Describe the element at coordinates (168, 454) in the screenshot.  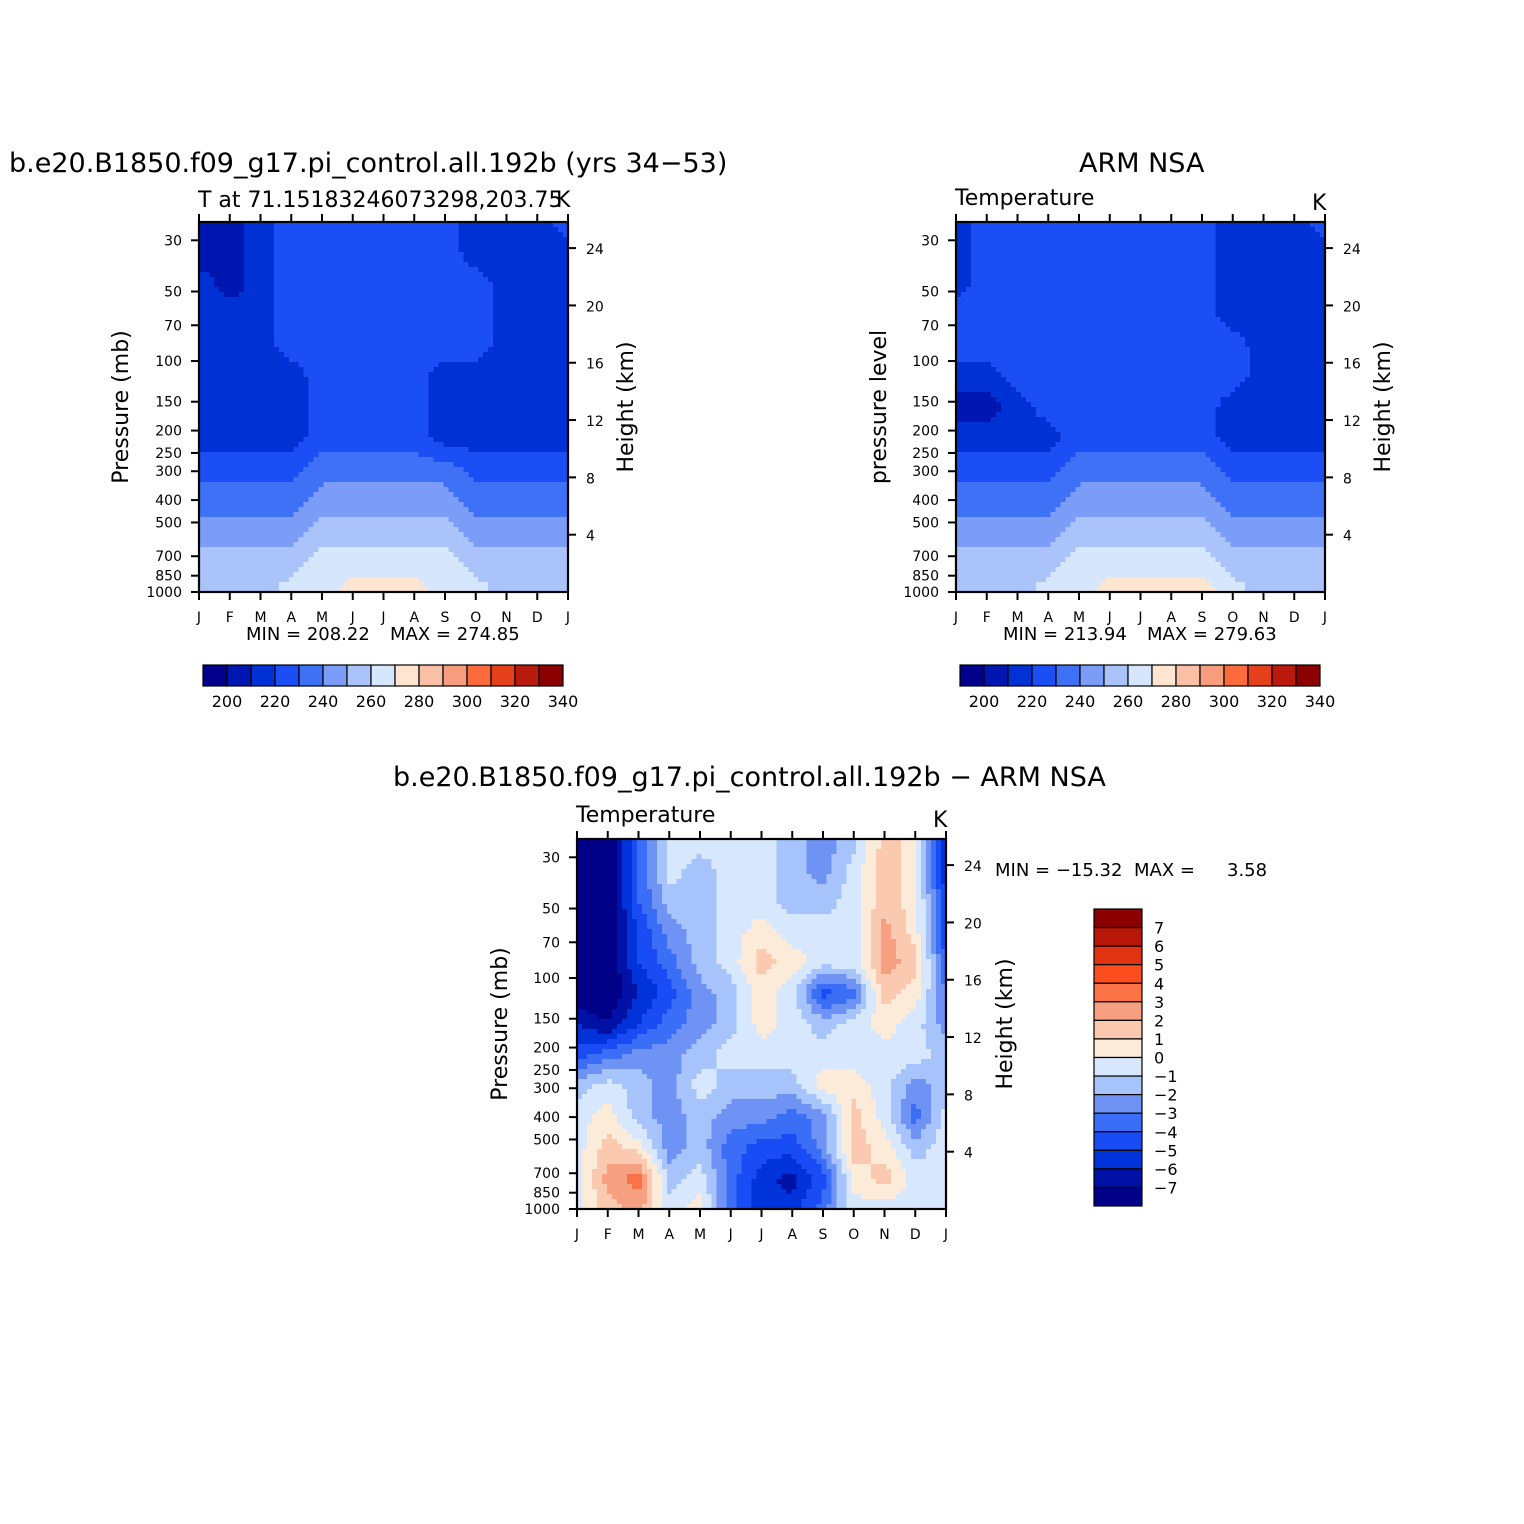
I see `y-tick-label-model: 250` at that location.